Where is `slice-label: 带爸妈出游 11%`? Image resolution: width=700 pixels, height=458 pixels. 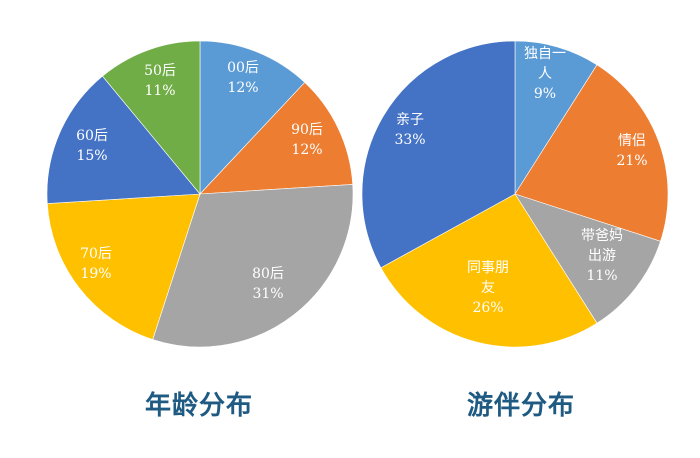
slice-label: 带爸妈出游 11% is located at coordinates (602, 256).